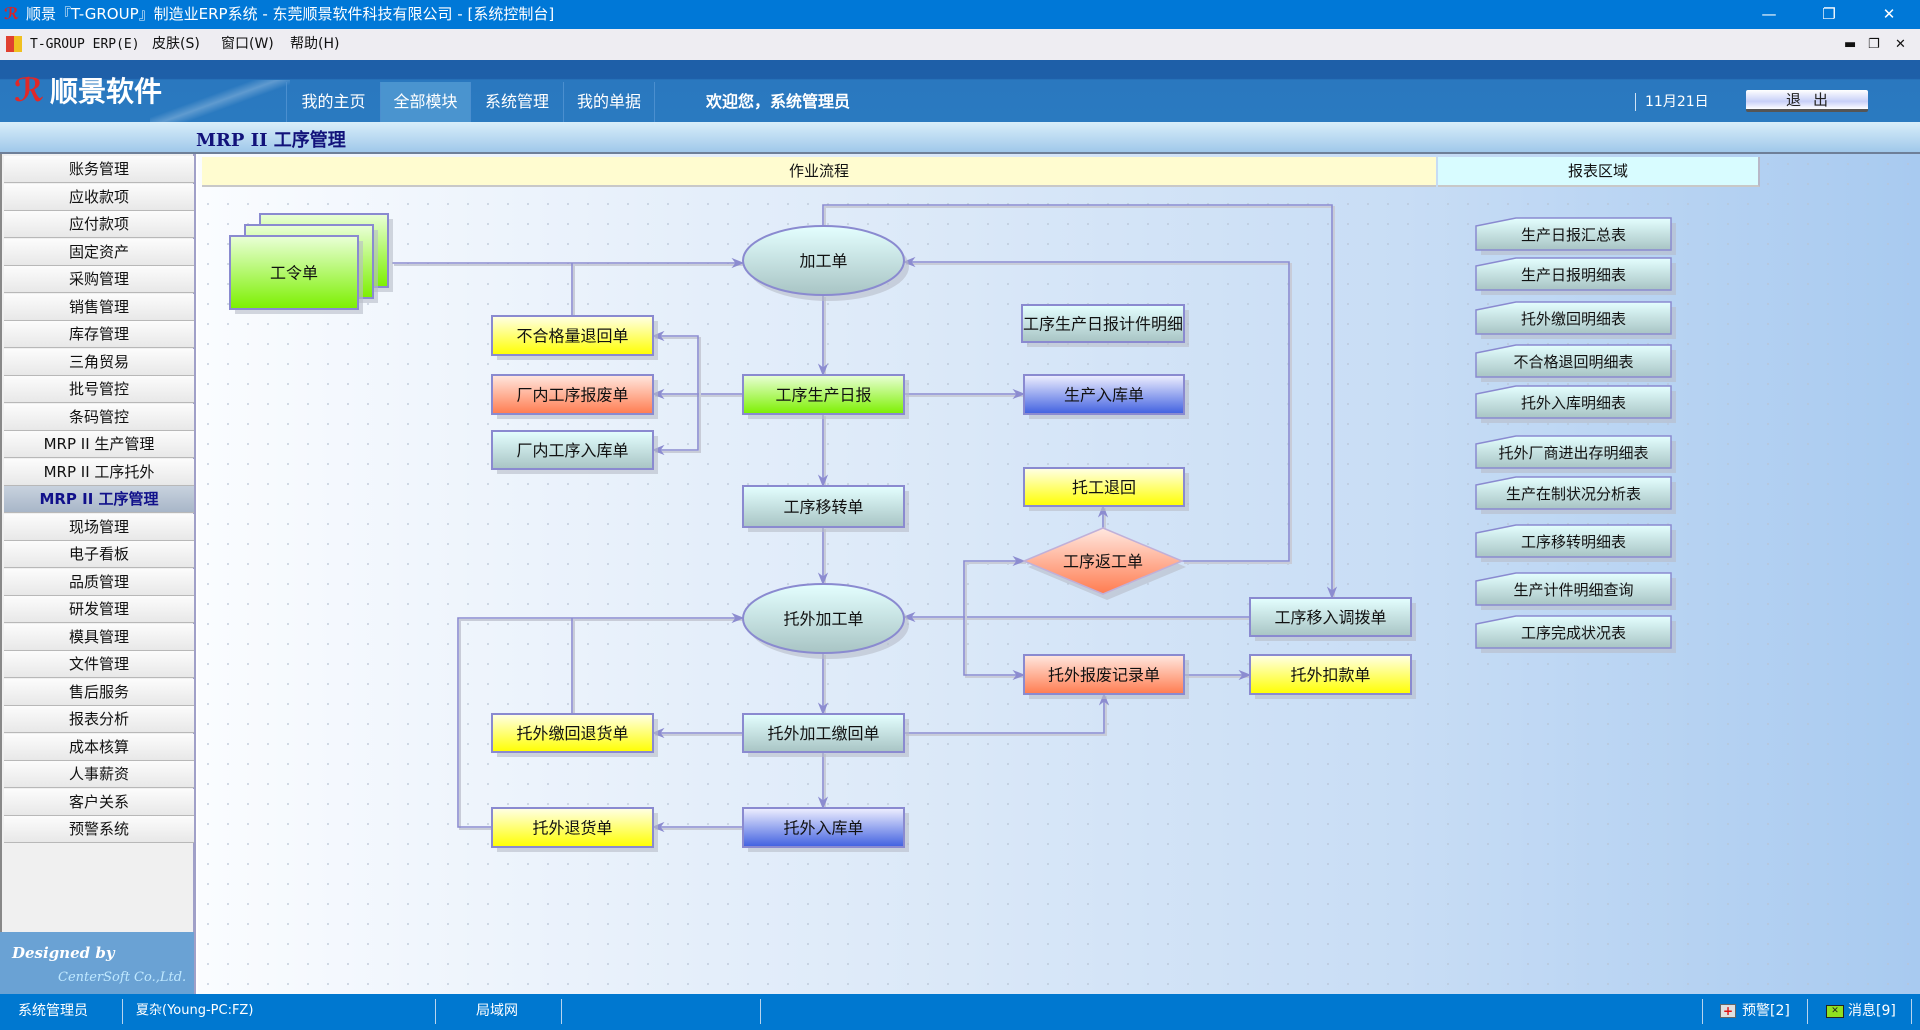  What do you see at coordinates (1575, 495) in the screenshot?
I see `report-button: 生产在制状况分析表` at bounding box center [1575, 495].